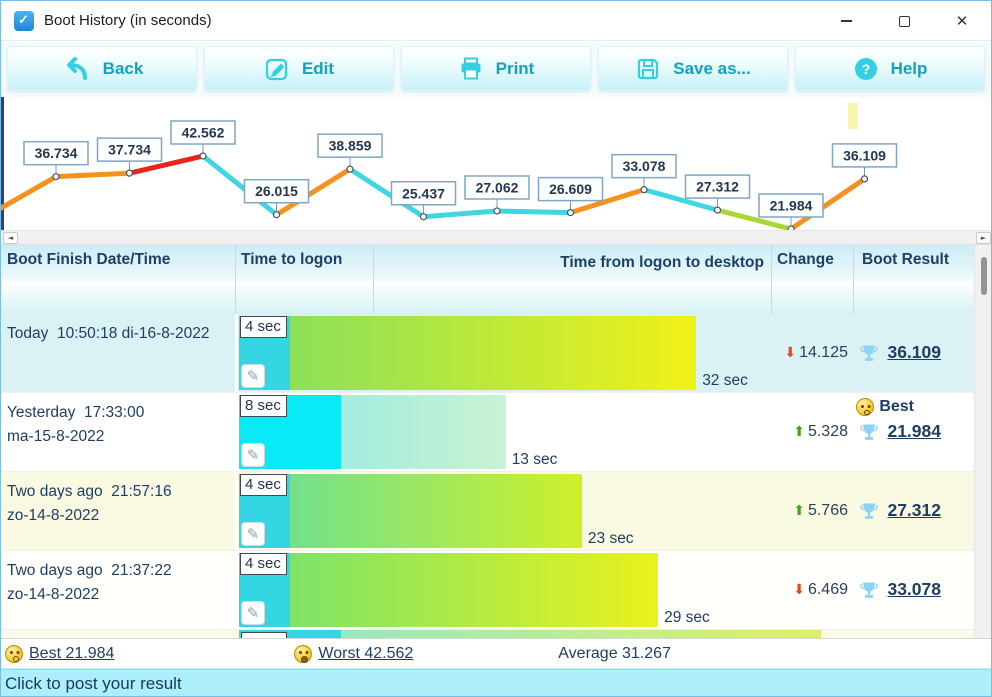  I want to click on col-time-to-logon: Time to logon, so click(292, 259).